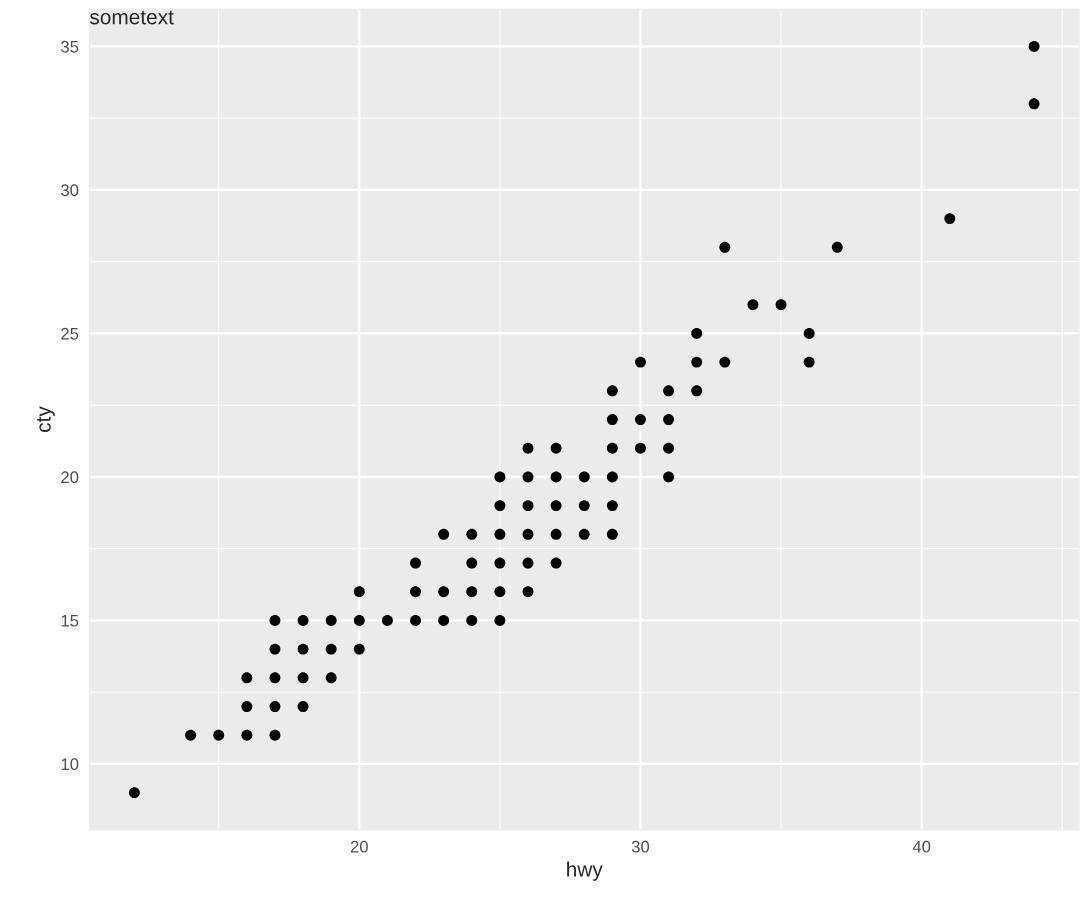 This screenshot has width=1090, height=912. I want to click on annotation: sometext, so click(131, 17).